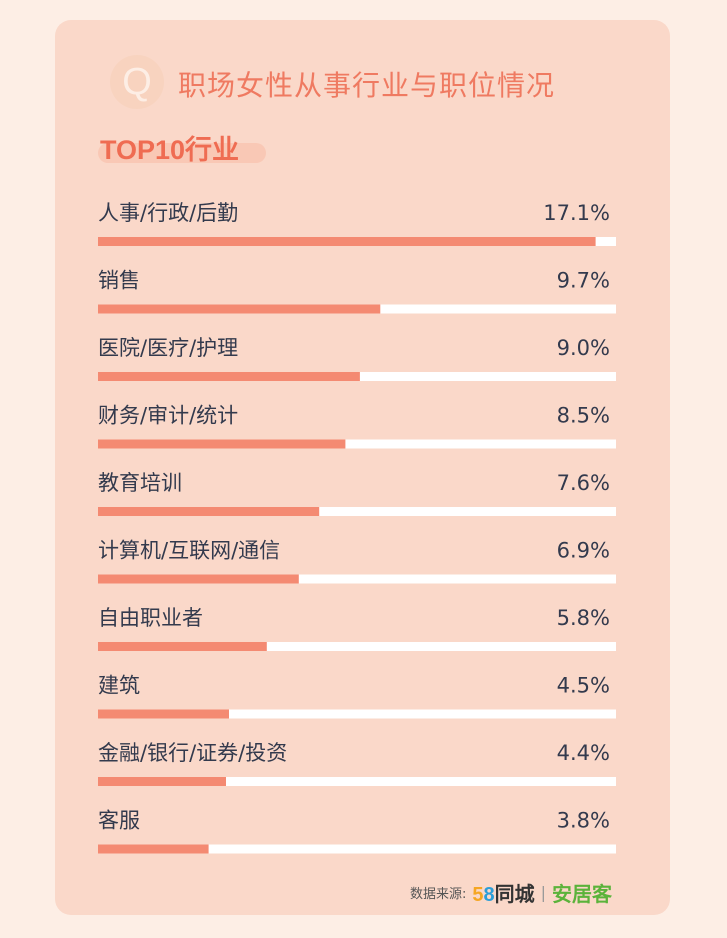 This screenshot has width=727, height=938. Describe the element at coordinates (168, 416) in the screenshot. I see `category-label: 财务/审计/统计` at that location.